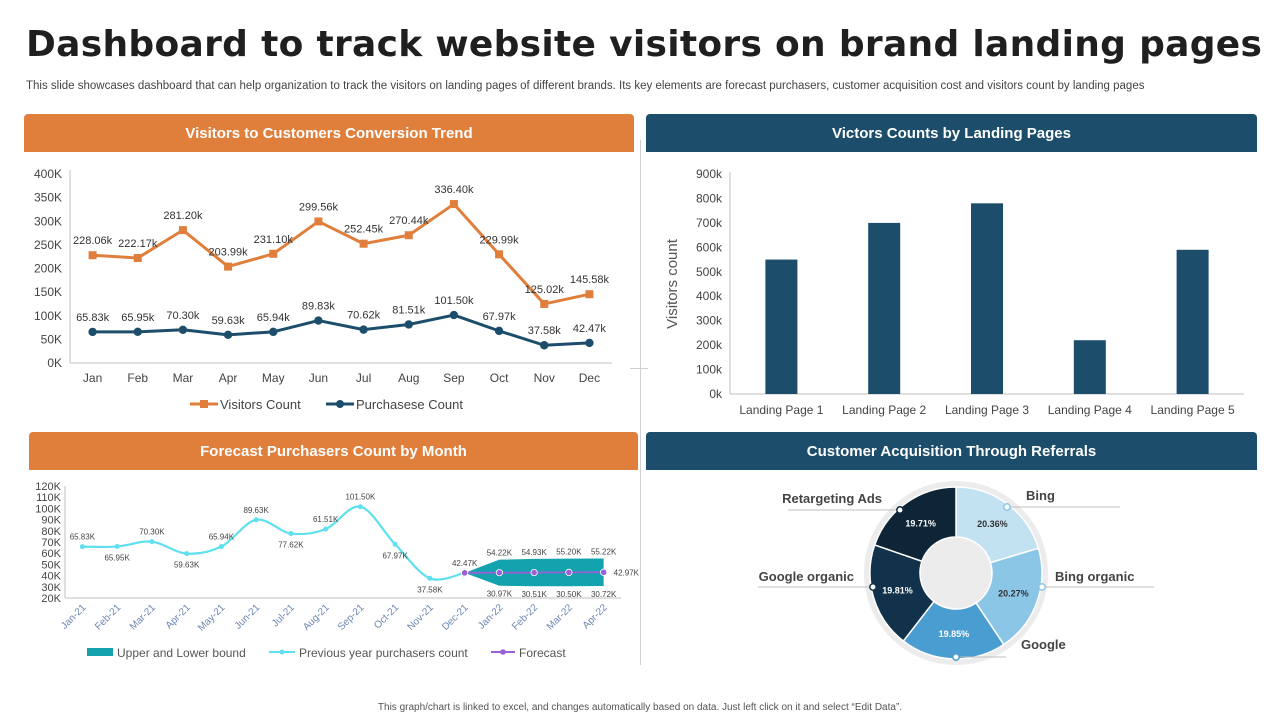 Image resolution: width=1280 pixels, height=720 pixels. I want to click on purchases-data-label: 37.58k, so click(545, 331).